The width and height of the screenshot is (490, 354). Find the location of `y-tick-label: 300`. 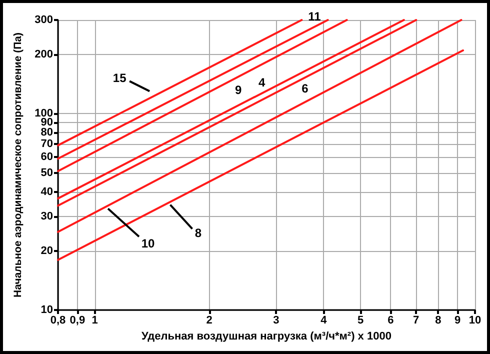

y-tick-label: 300 is located at coordinates (43, 20).